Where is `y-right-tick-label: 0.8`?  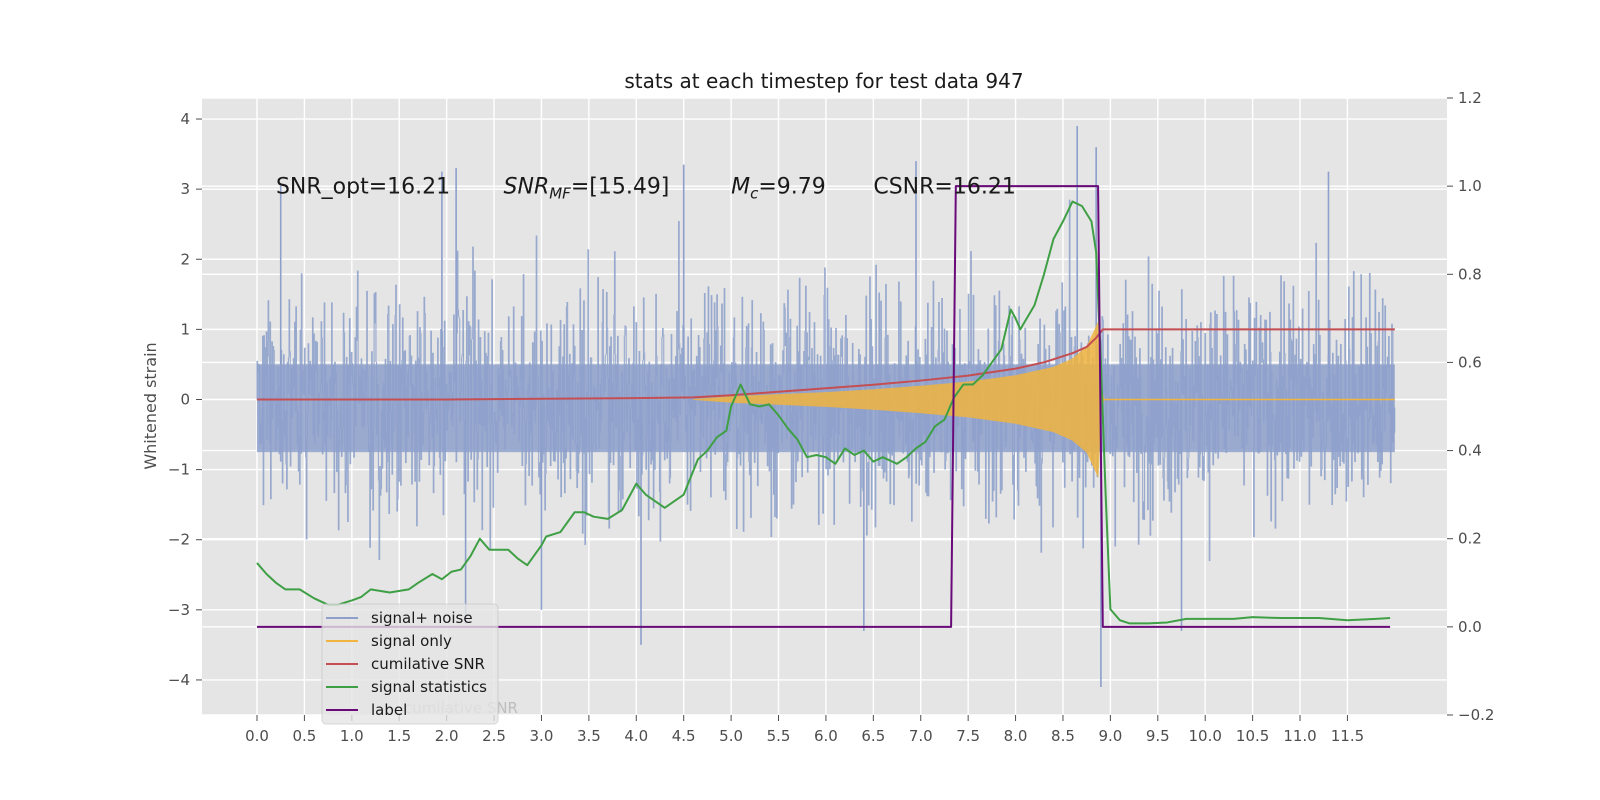
y-right-tick-label: 0.8 is located at coordinates (1470, 274).